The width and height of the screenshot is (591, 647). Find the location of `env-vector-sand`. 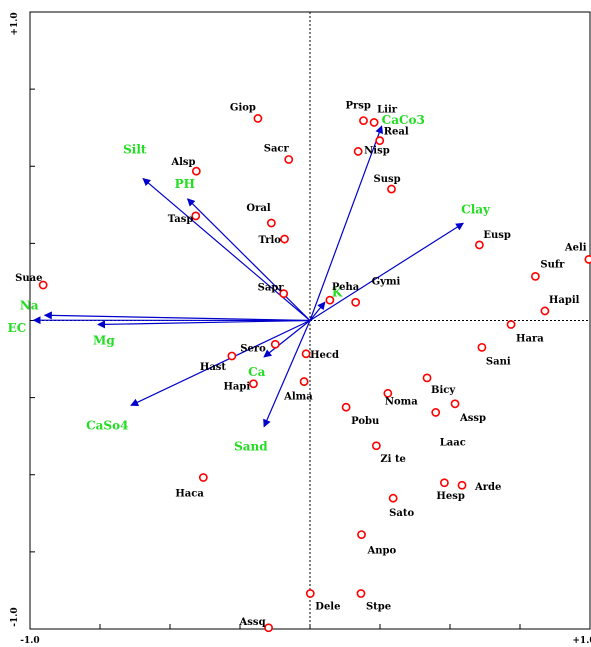

env-vector-sand is located at coordinates (287, 374).